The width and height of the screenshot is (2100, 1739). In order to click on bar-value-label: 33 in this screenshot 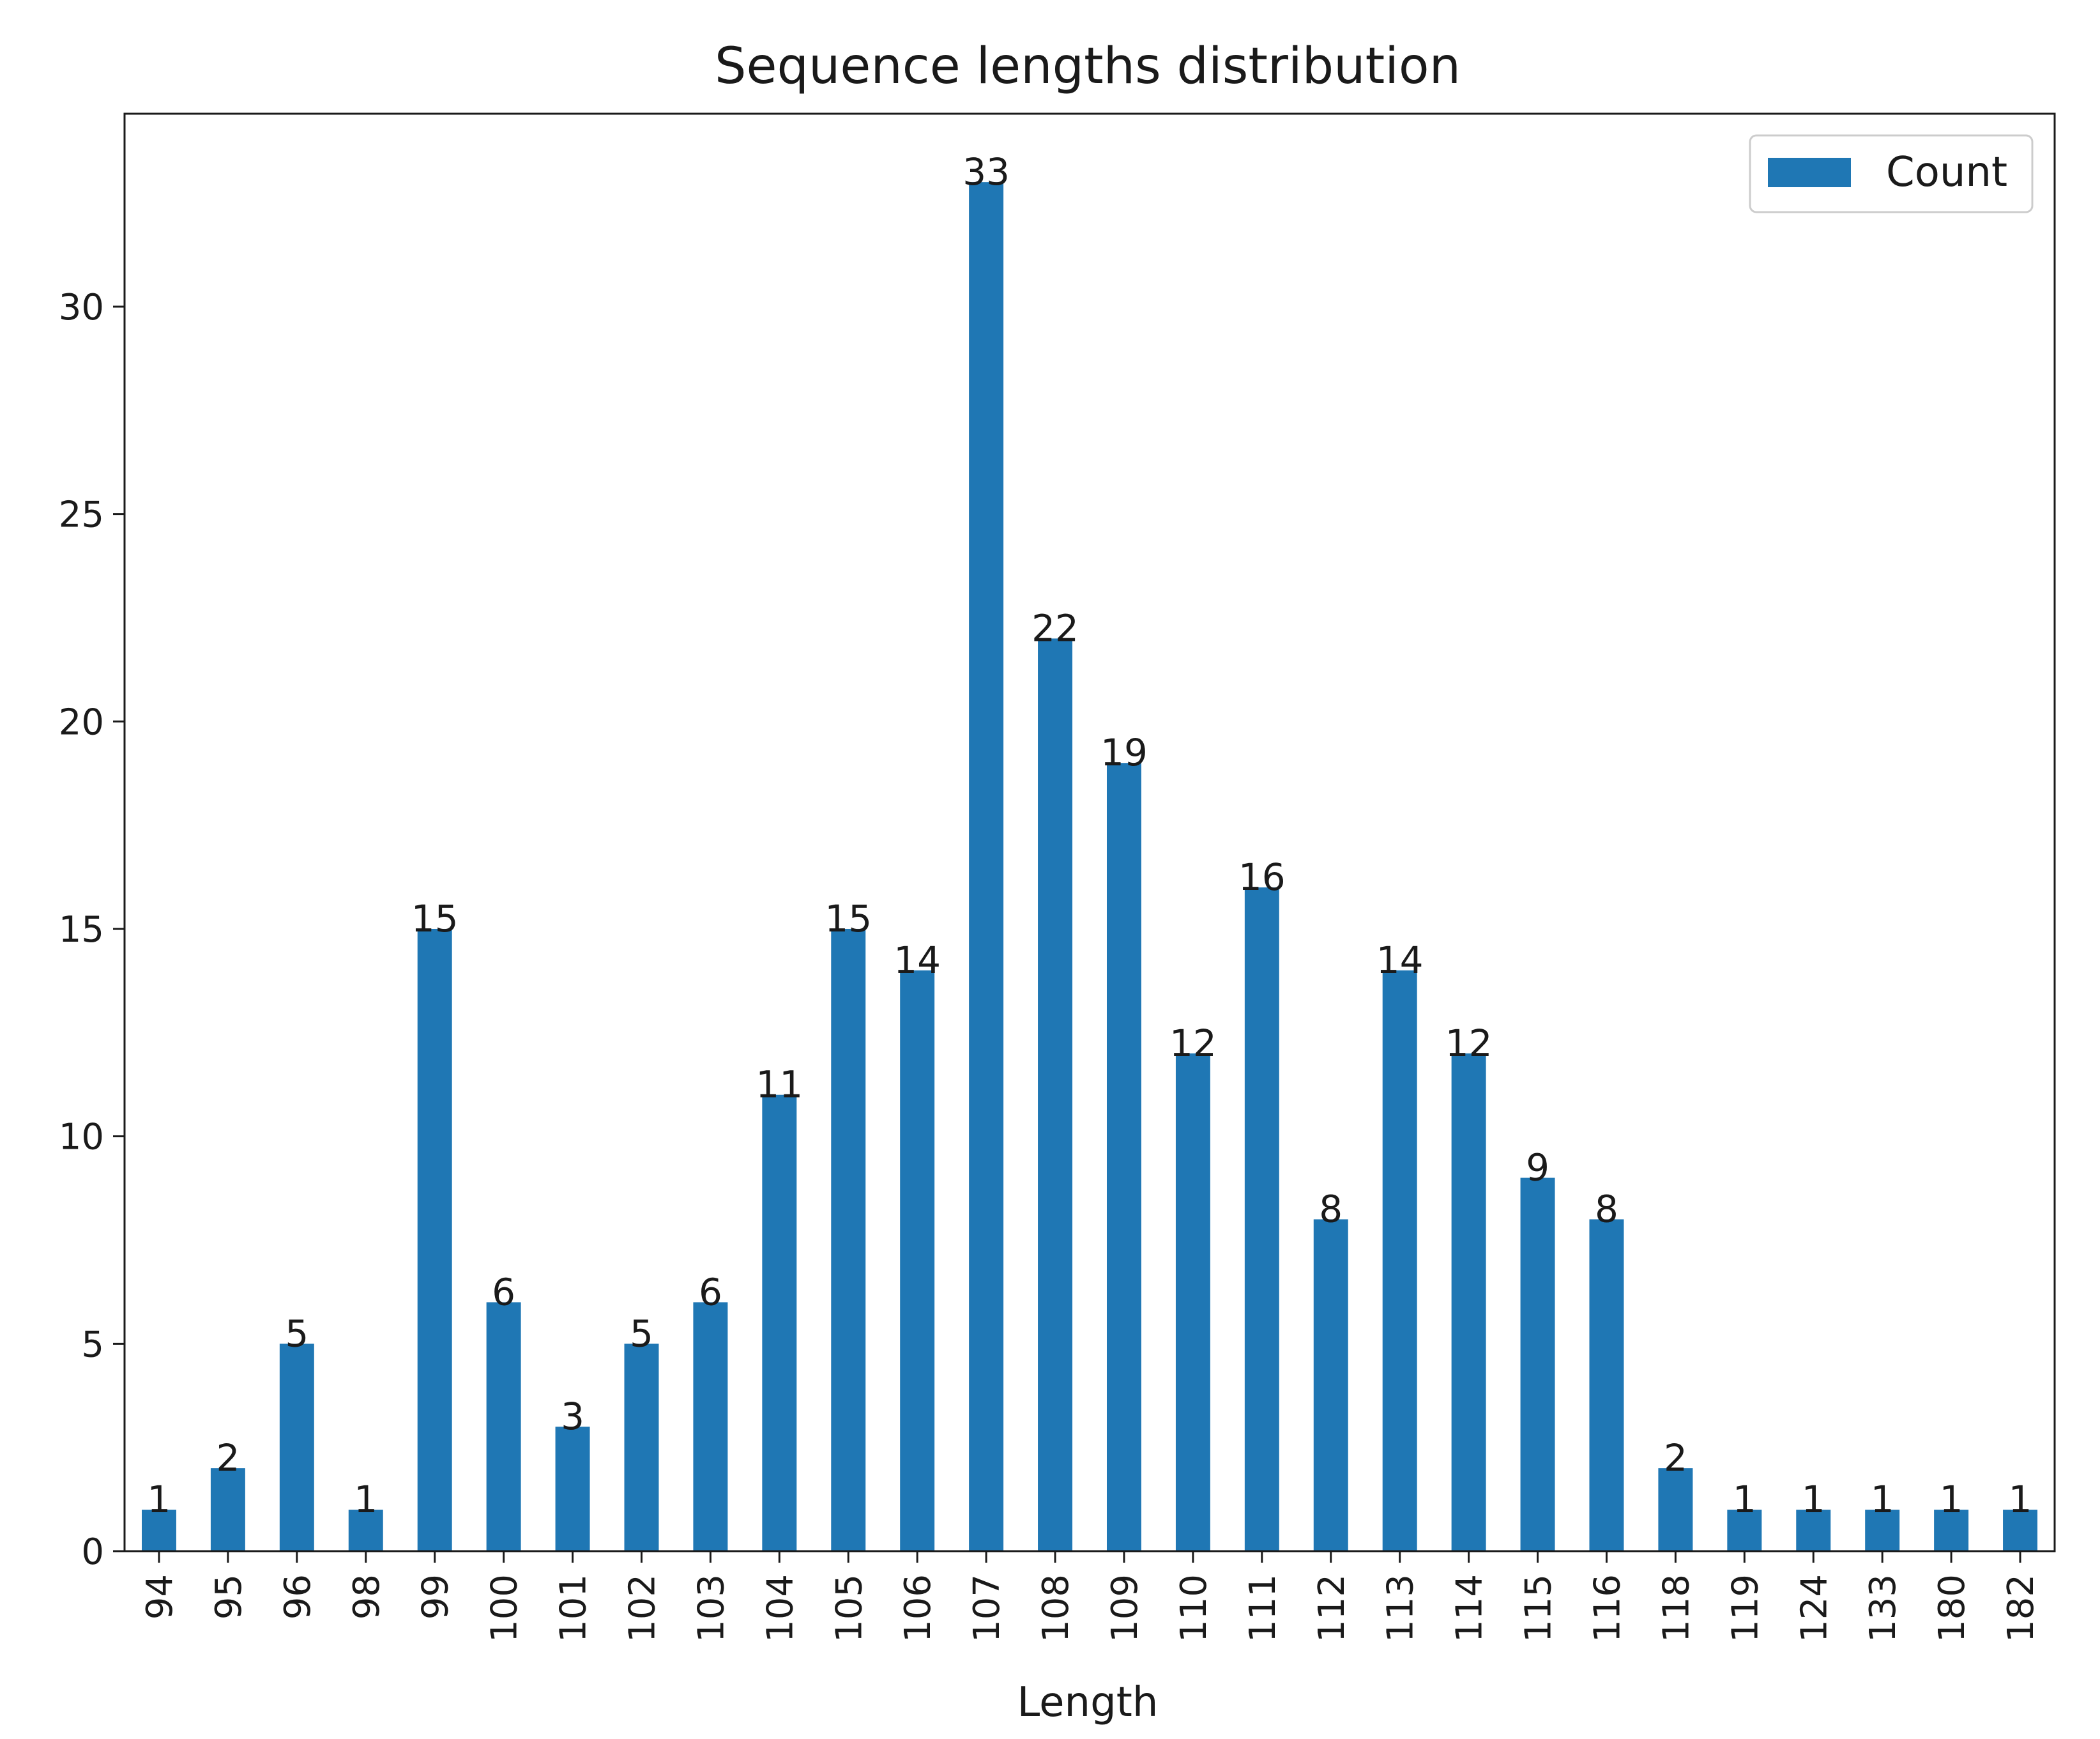, I will do `click(986, 172)`.